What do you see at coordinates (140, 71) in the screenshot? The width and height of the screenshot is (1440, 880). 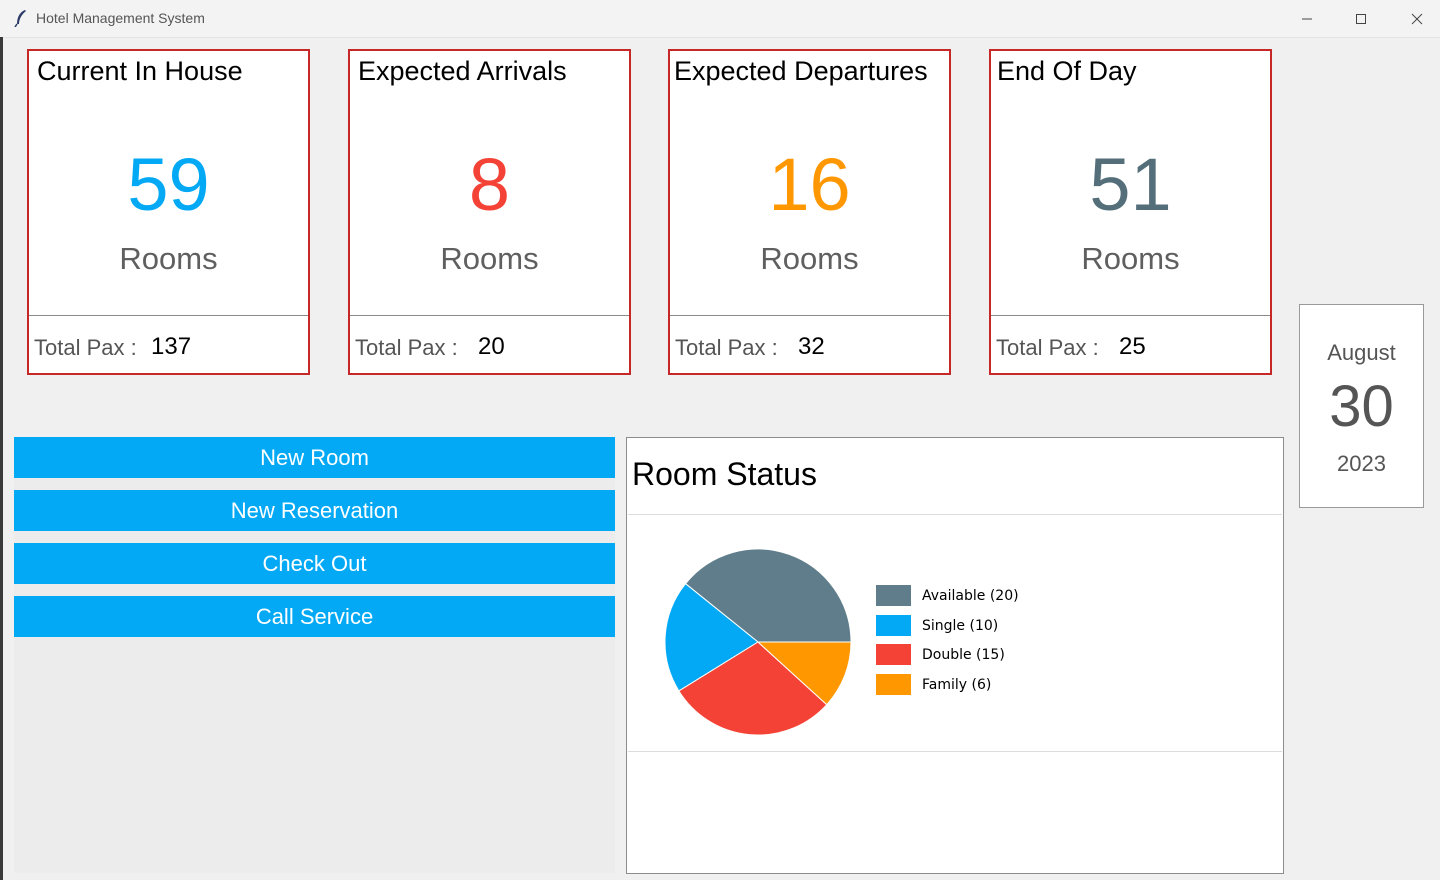 I see `card-title: Current In House` at bounding box center [140, 71].